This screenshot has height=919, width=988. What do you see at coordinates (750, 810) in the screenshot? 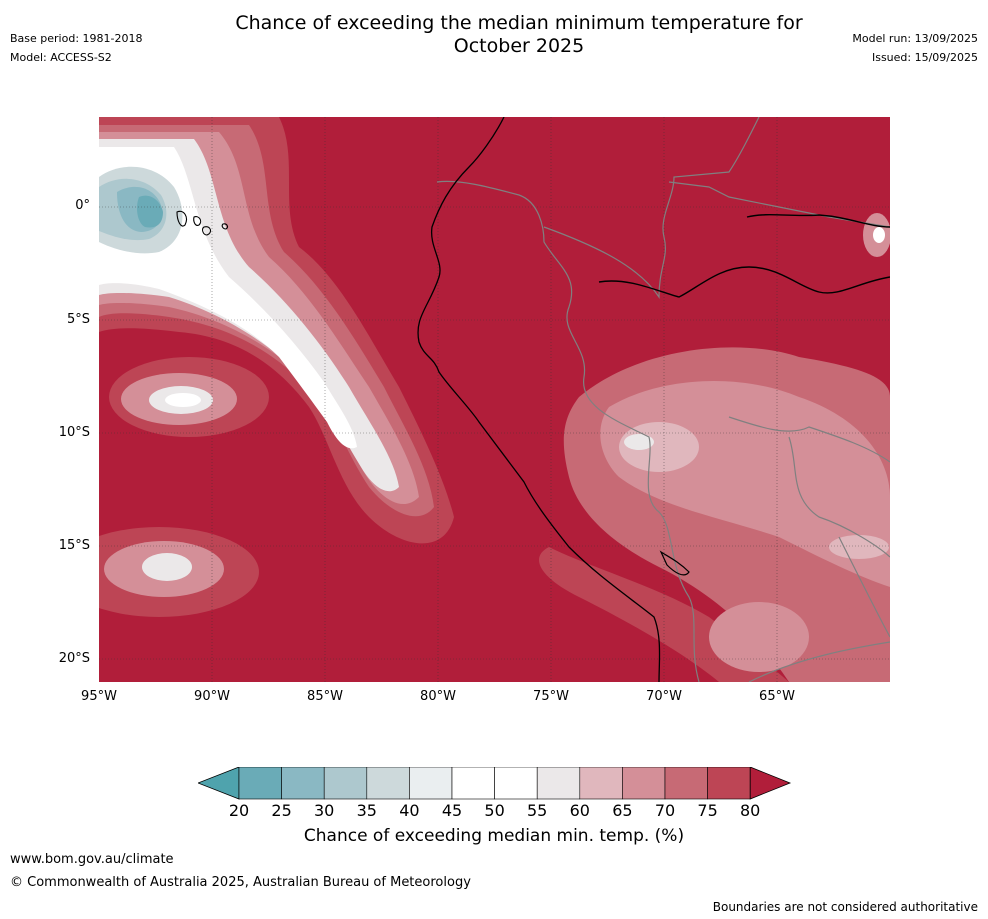
I see `colorbar-tick-label: 80` at bounding box center [750, 810].